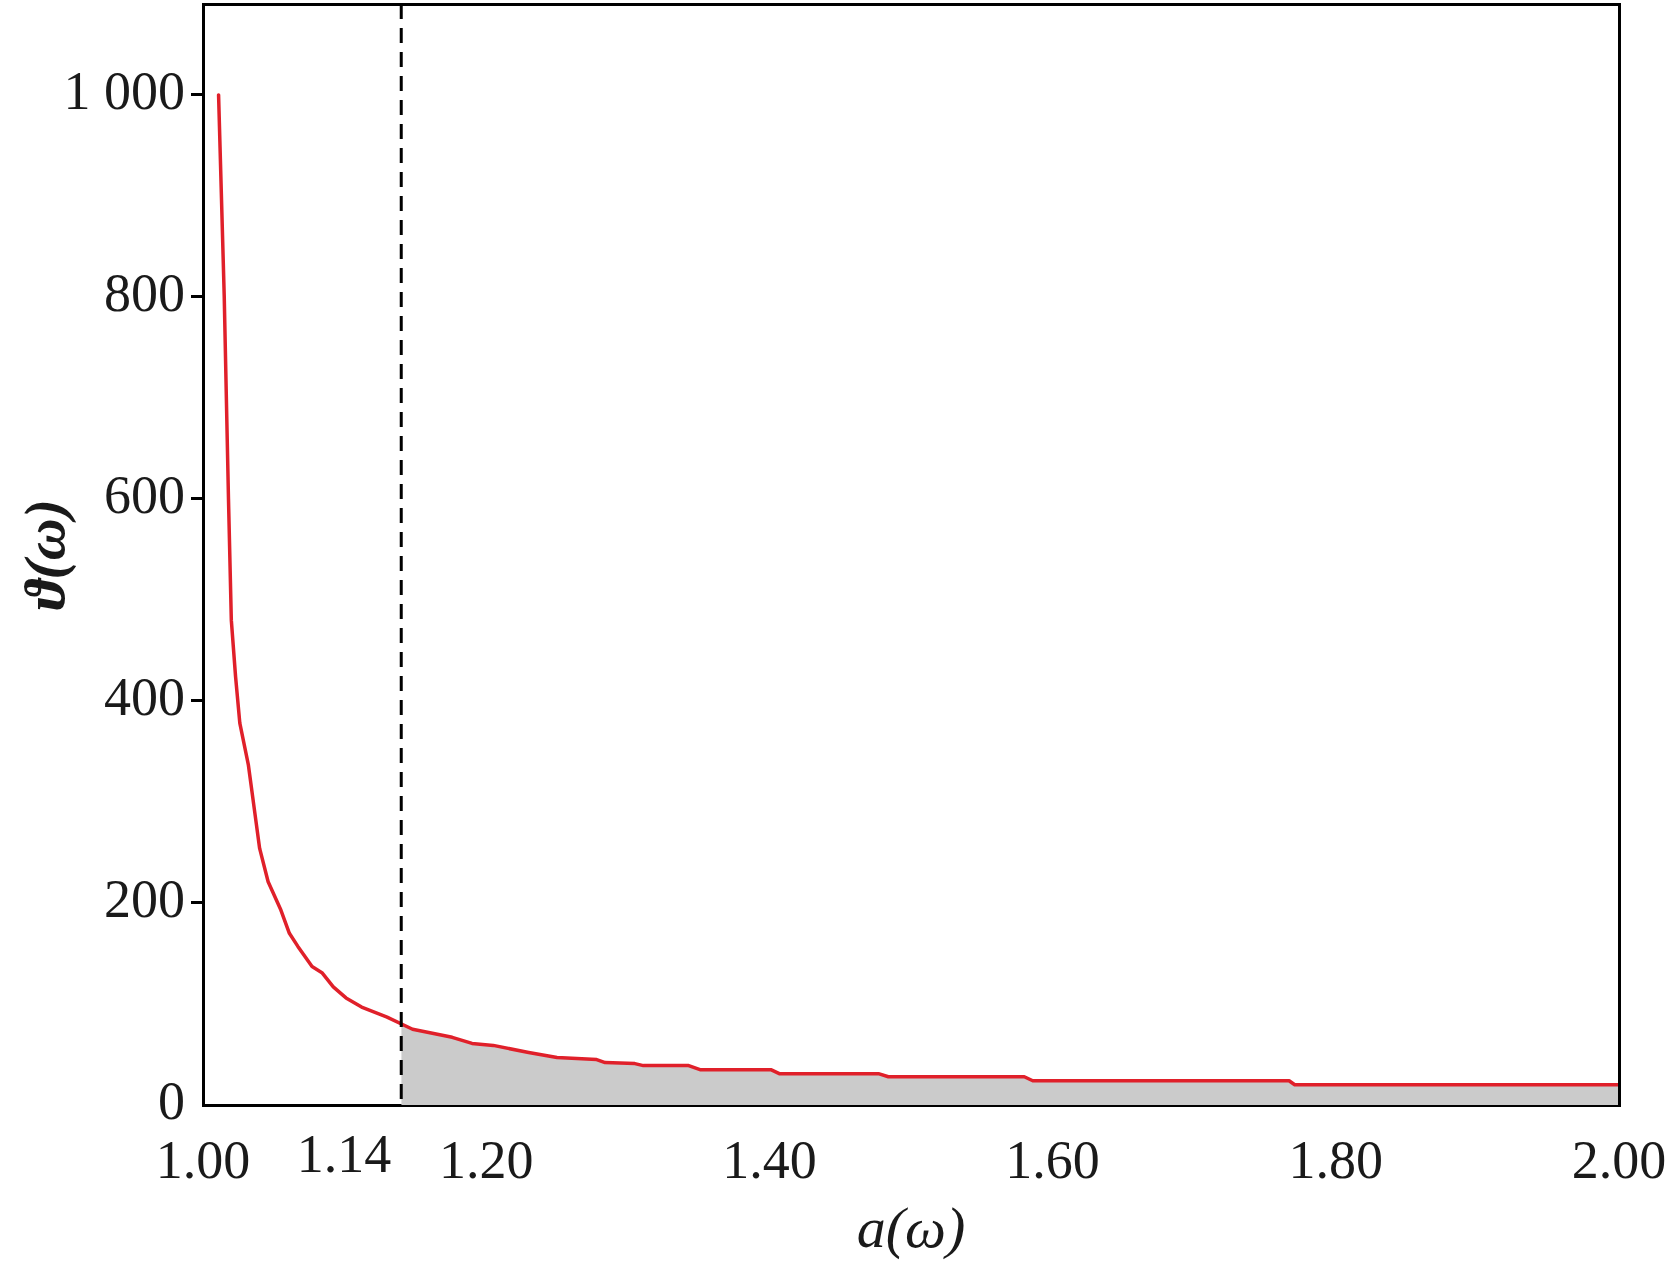  What do you see at coordinates (1052, 1159) in the screenshot?
I see `x-tick-label: 1.60` at bounding box center [1052, 1159].